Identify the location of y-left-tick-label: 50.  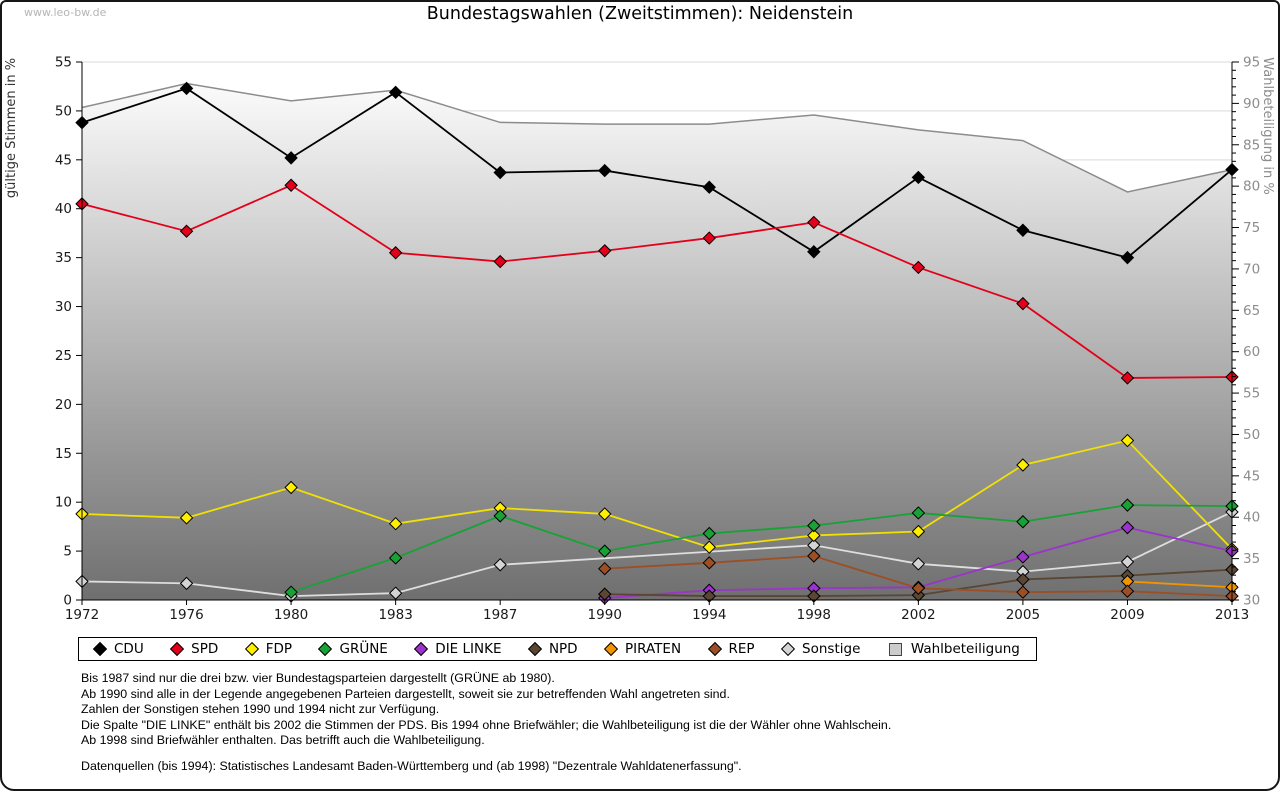
(63, 111).